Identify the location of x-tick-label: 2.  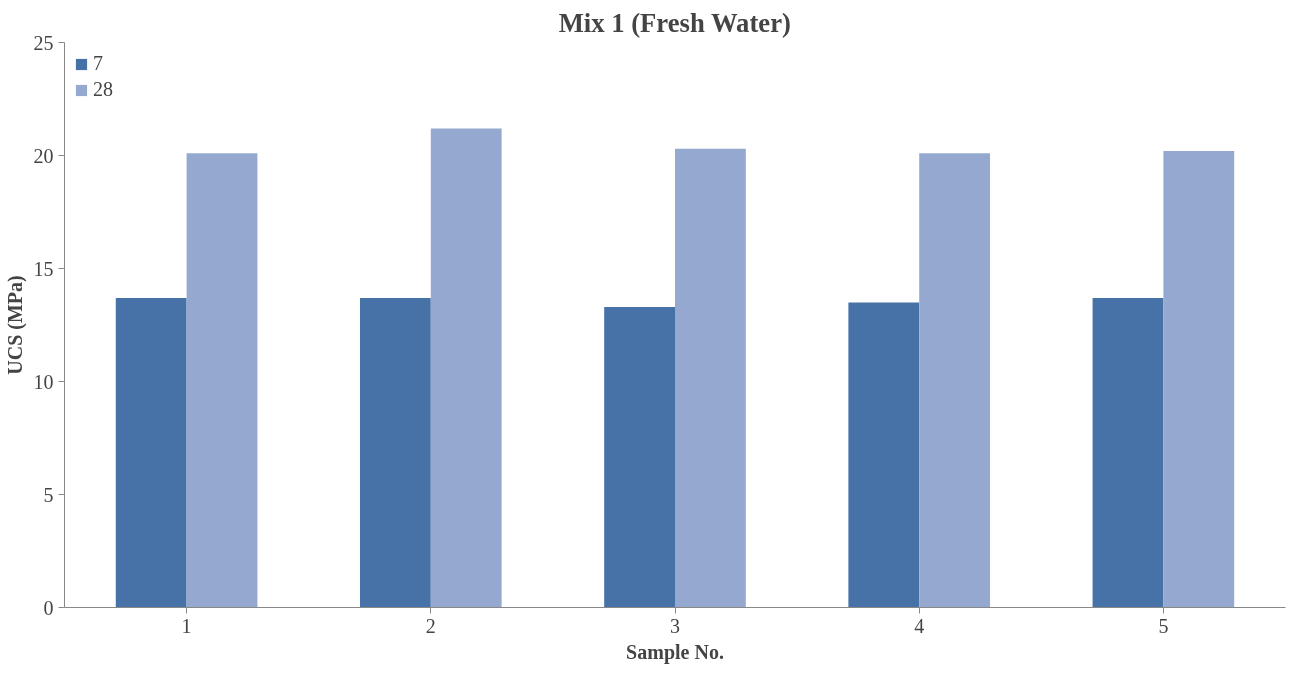
(430, 625).